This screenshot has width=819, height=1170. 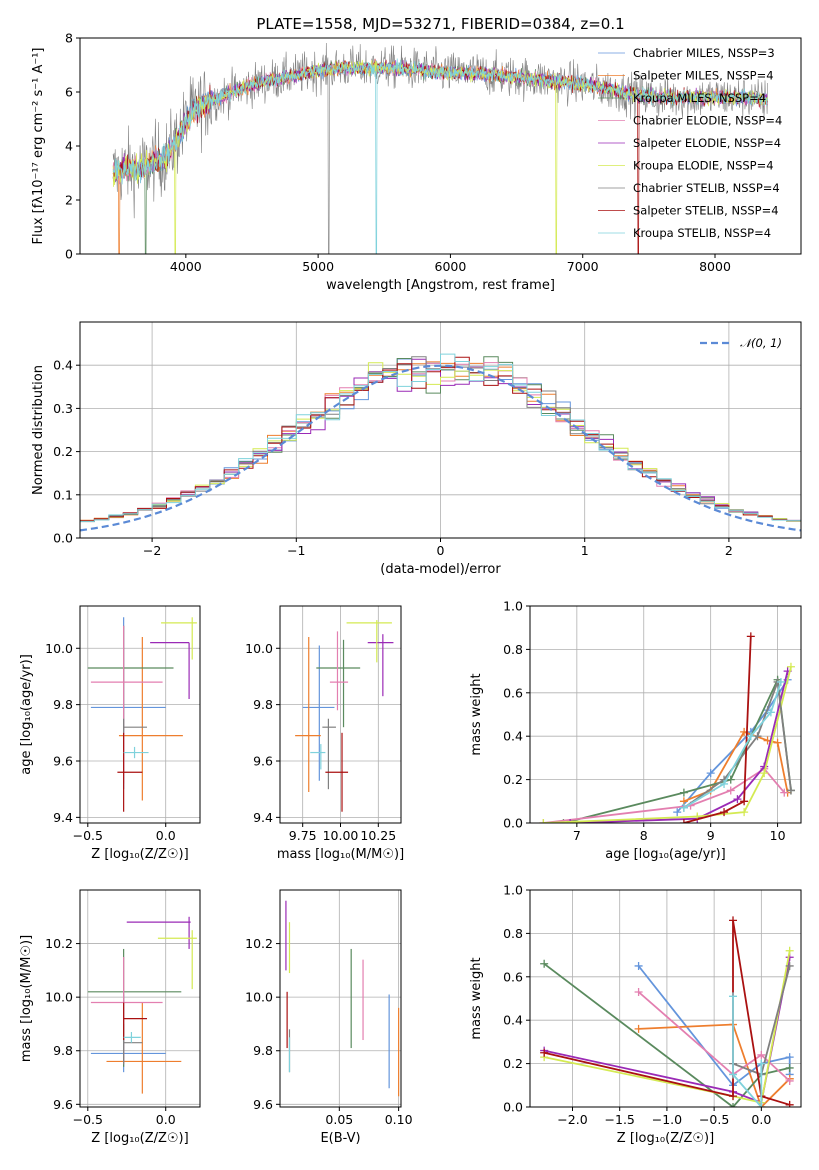 What do you see at coordinates (303, 835) in the screenshot?
I see `x-tick-label: 9.75` at bounding box center [303, 835].